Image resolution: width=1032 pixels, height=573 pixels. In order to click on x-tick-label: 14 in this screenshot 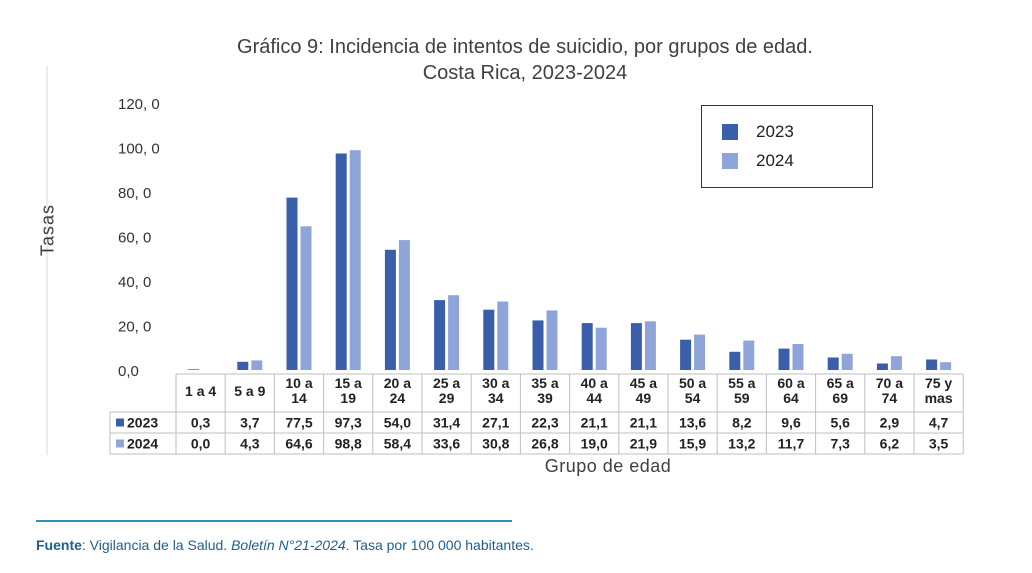, I will do `click(299, 398)`.